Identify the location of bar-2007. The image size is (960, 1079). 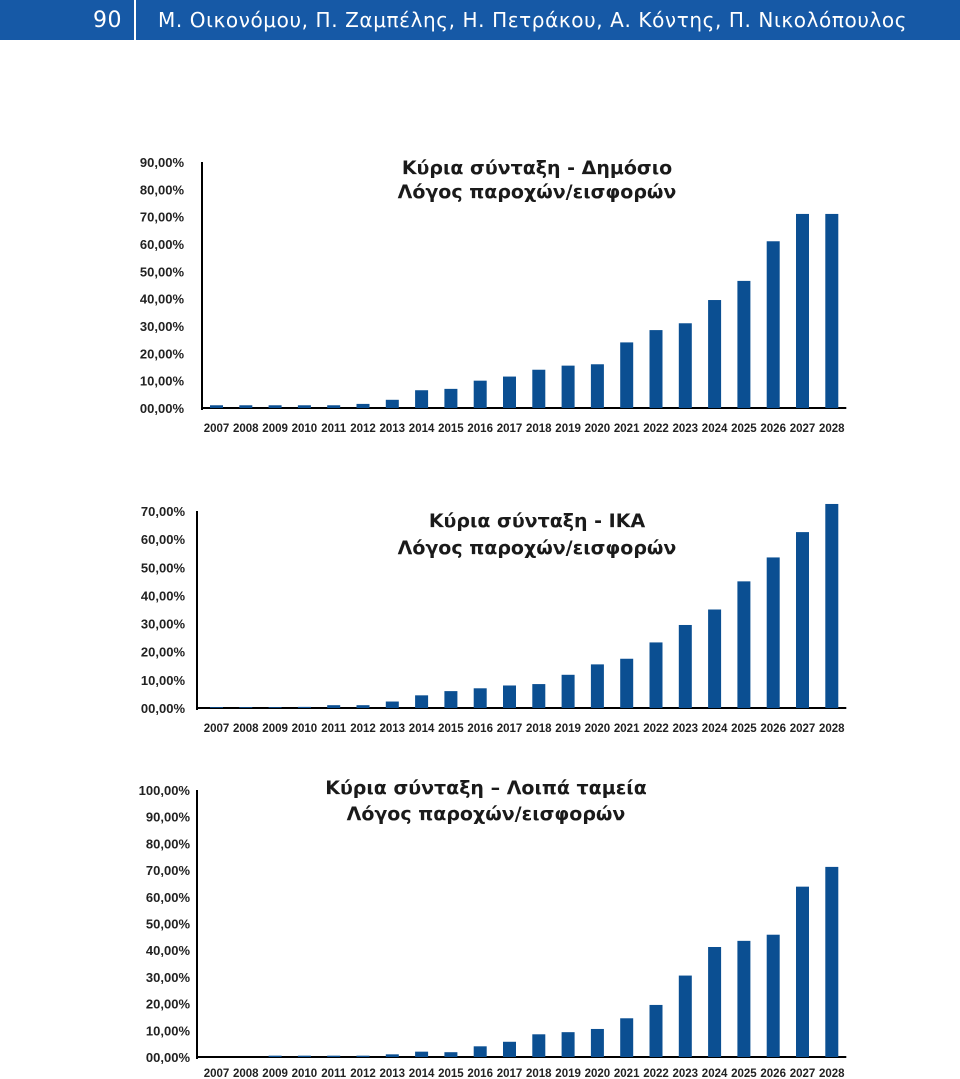
(216, 406).